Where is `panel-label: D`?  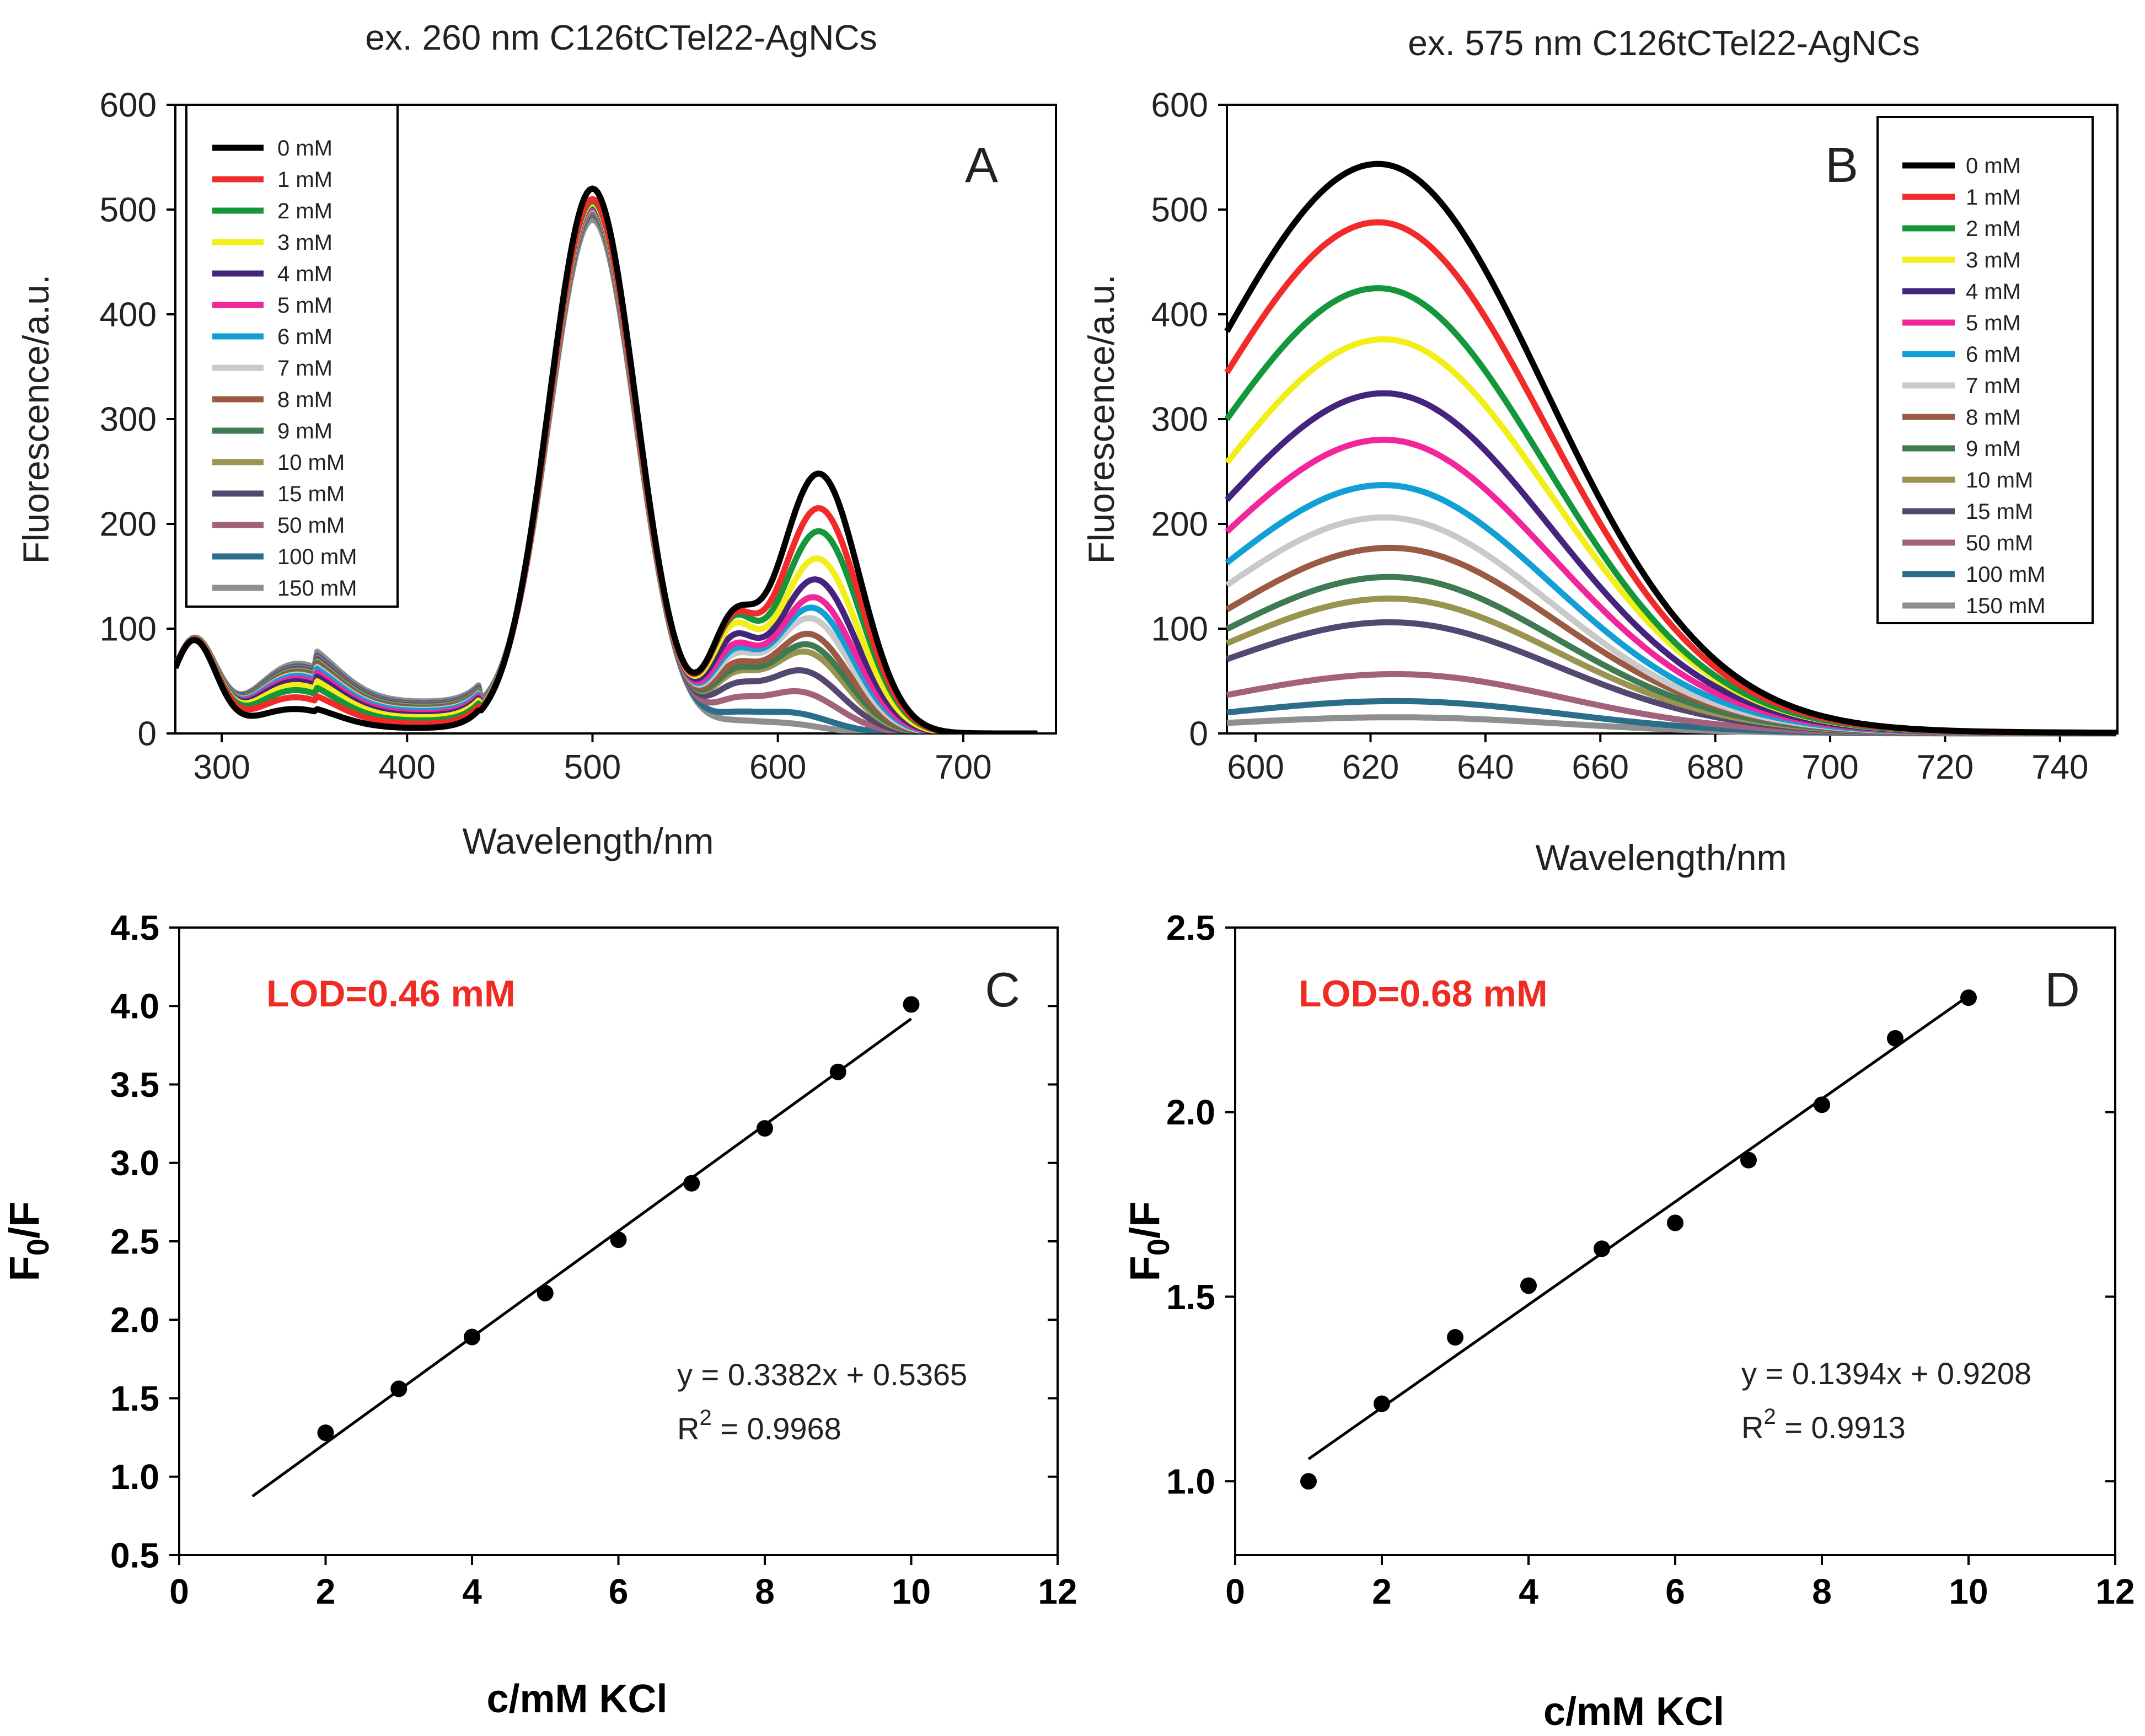 panel-label: D is located at coordinates (2062, 989).